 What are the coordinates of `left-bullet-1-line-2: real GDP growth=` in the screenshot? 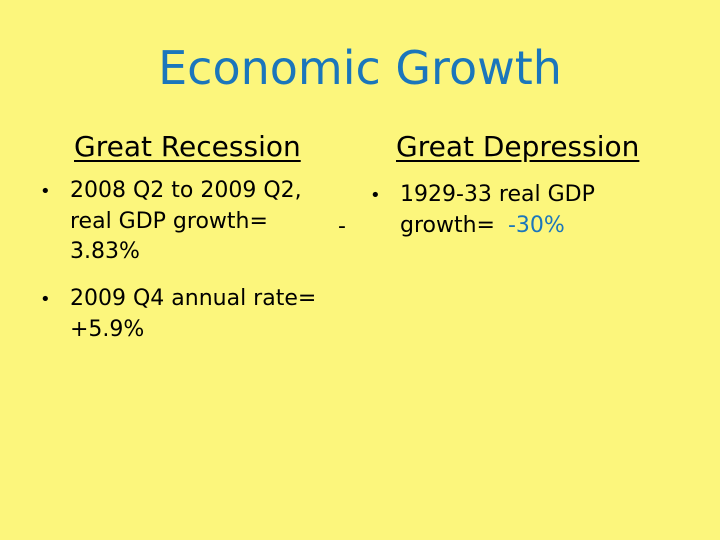 It's located at (169, 221).